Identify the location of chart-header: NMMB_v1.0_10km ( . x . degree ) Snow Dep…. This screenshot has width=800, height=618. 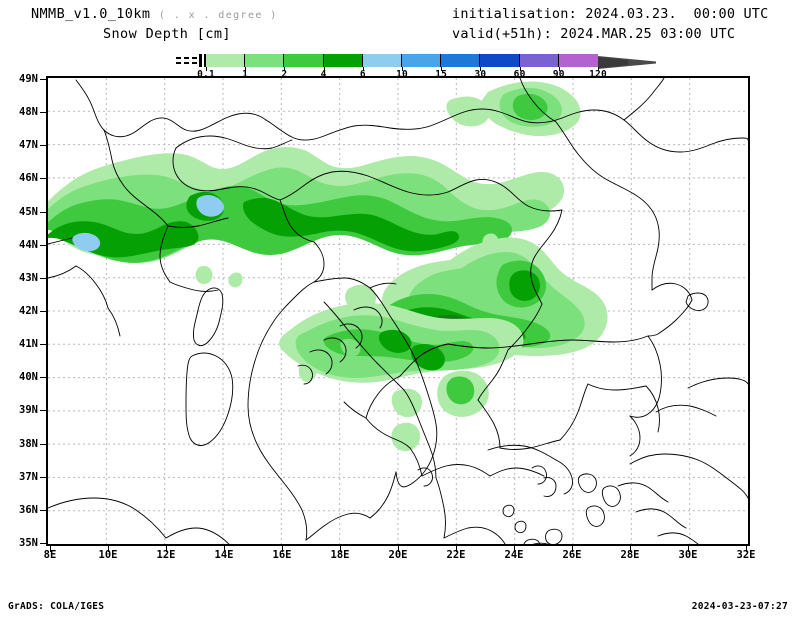
(400, 23).